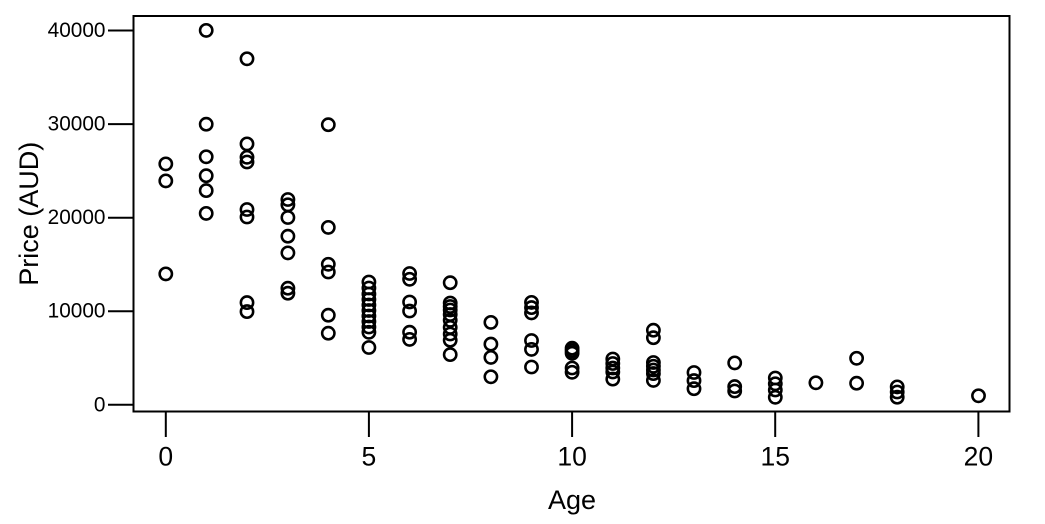 The image size is (1045, 524). Describe the element at coordinates (572, 500) in the screenshot. I see `svg-text: Age` at that location.